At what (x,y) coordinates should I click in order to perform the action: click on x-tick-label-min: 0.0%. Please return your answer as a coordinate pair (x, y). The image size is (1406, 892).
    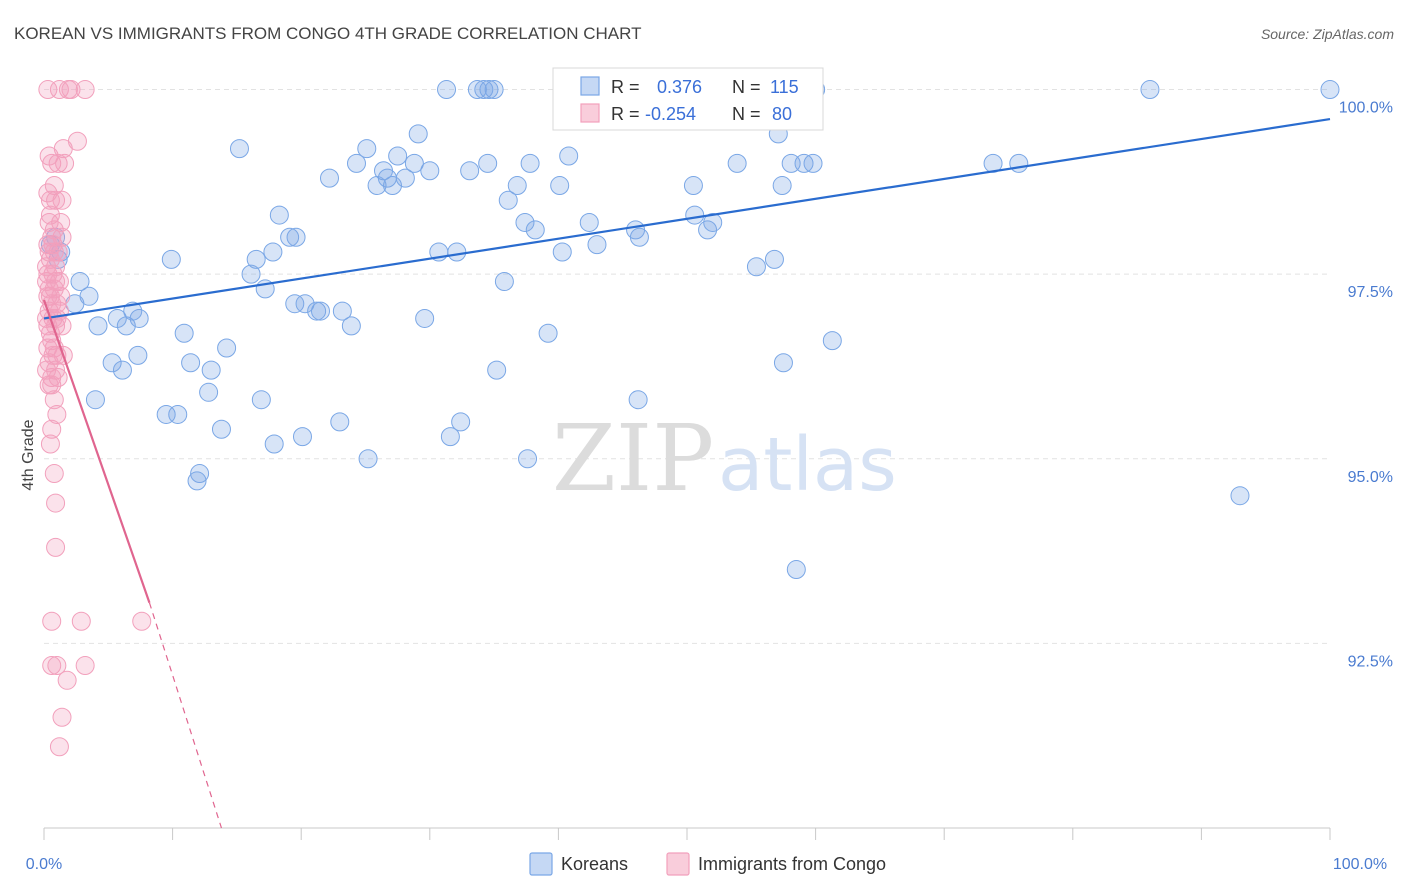
    Looking at the image, I should click on (44, 864).